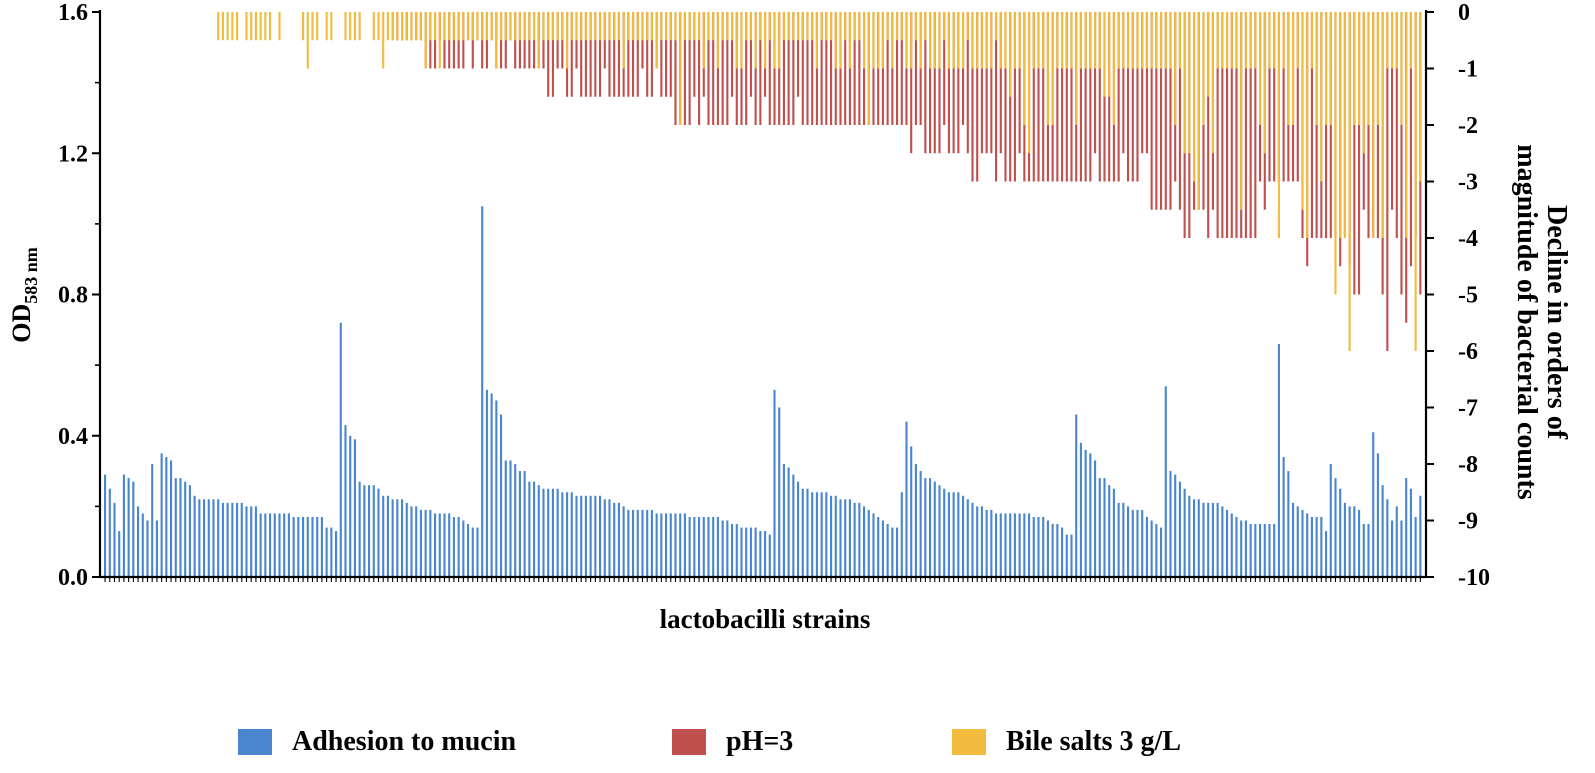 This screenshot has height=773, width=1595. What do you see at coordinates (1468, 465) in the screenshot?
I see `right-tick-label: -8` at bounding box center [1468, 465].